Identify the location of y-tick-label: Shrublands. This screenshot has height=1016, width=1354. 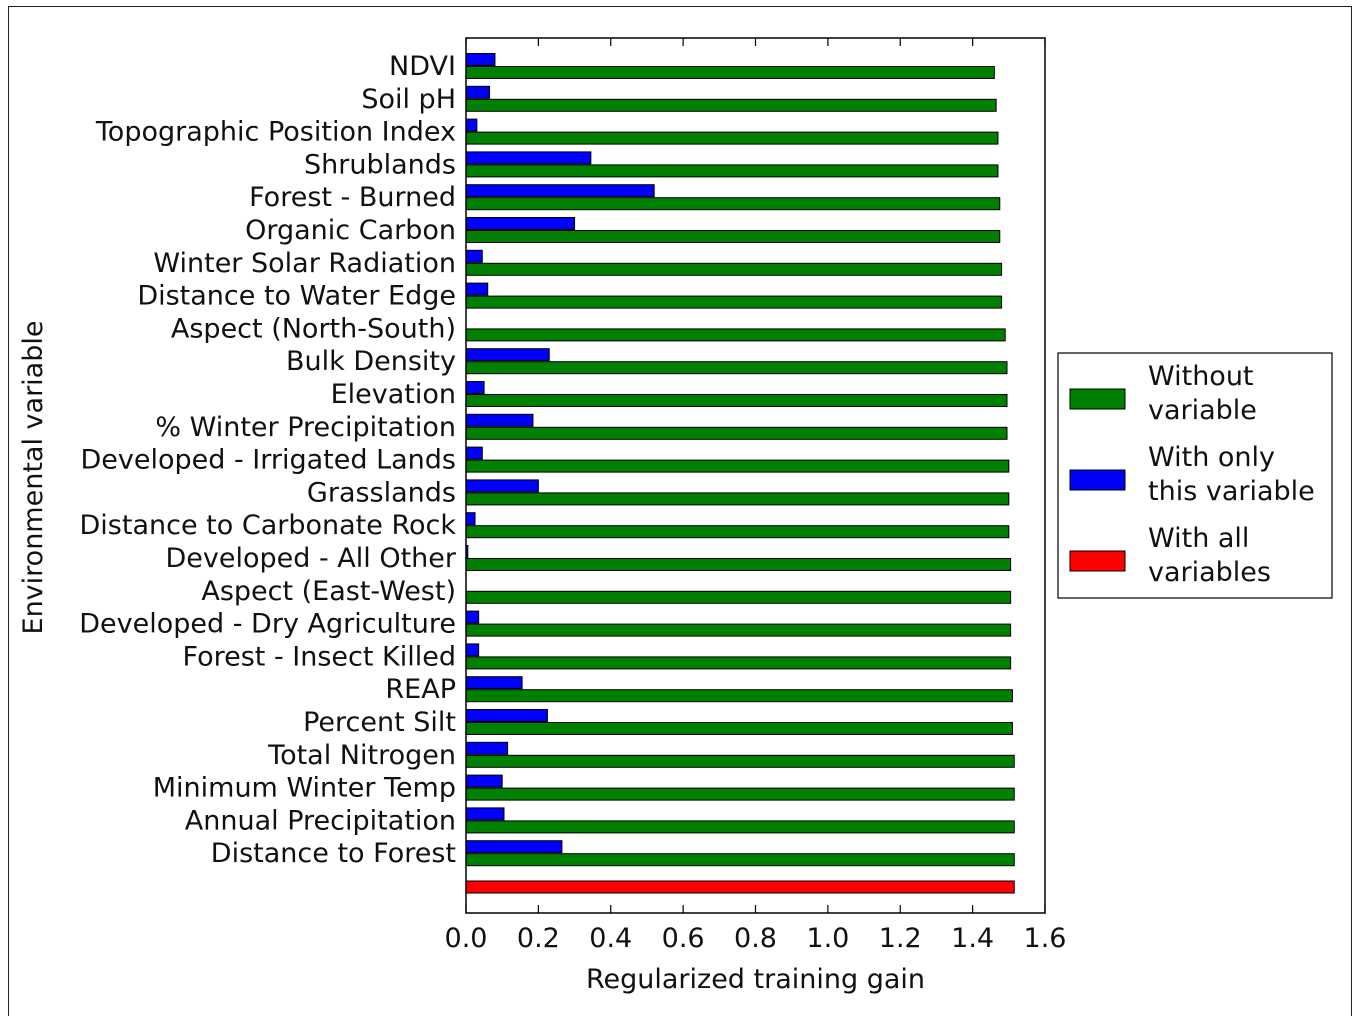
(380, 164).